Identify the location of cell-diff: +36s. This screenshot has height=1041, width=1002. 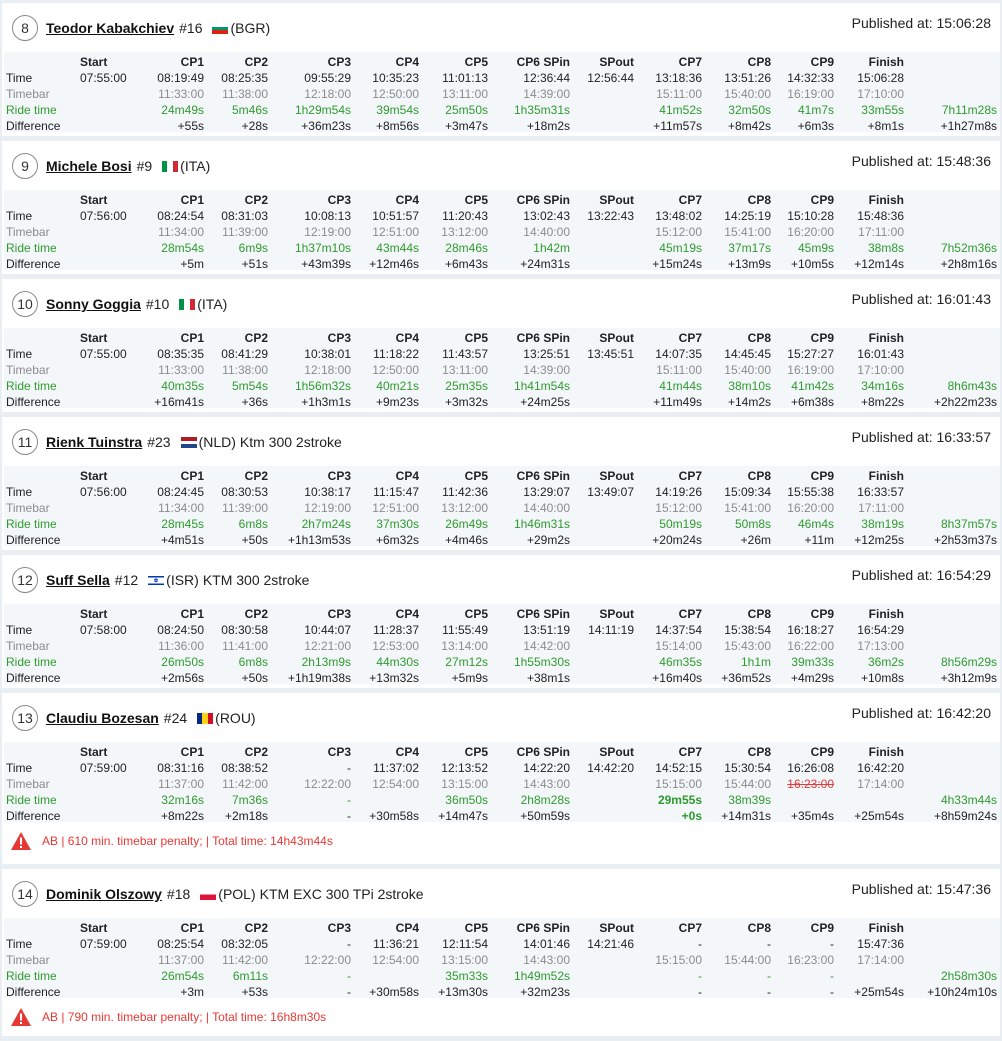
(254, 402).